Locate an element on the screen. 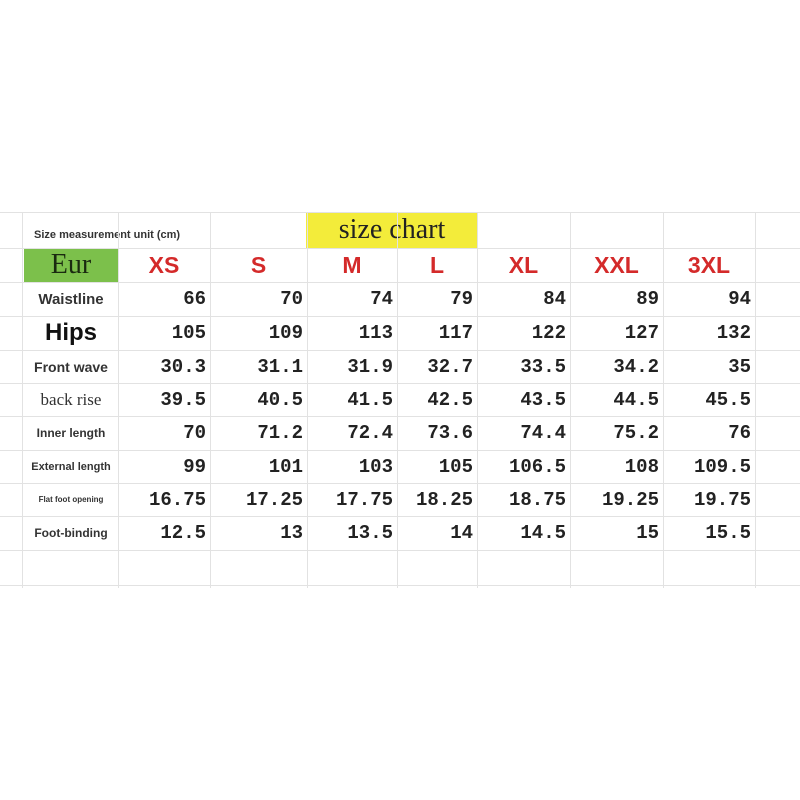 This screenshot has width=800, height=800. size-header: XL is located at coordinates (523, 264).